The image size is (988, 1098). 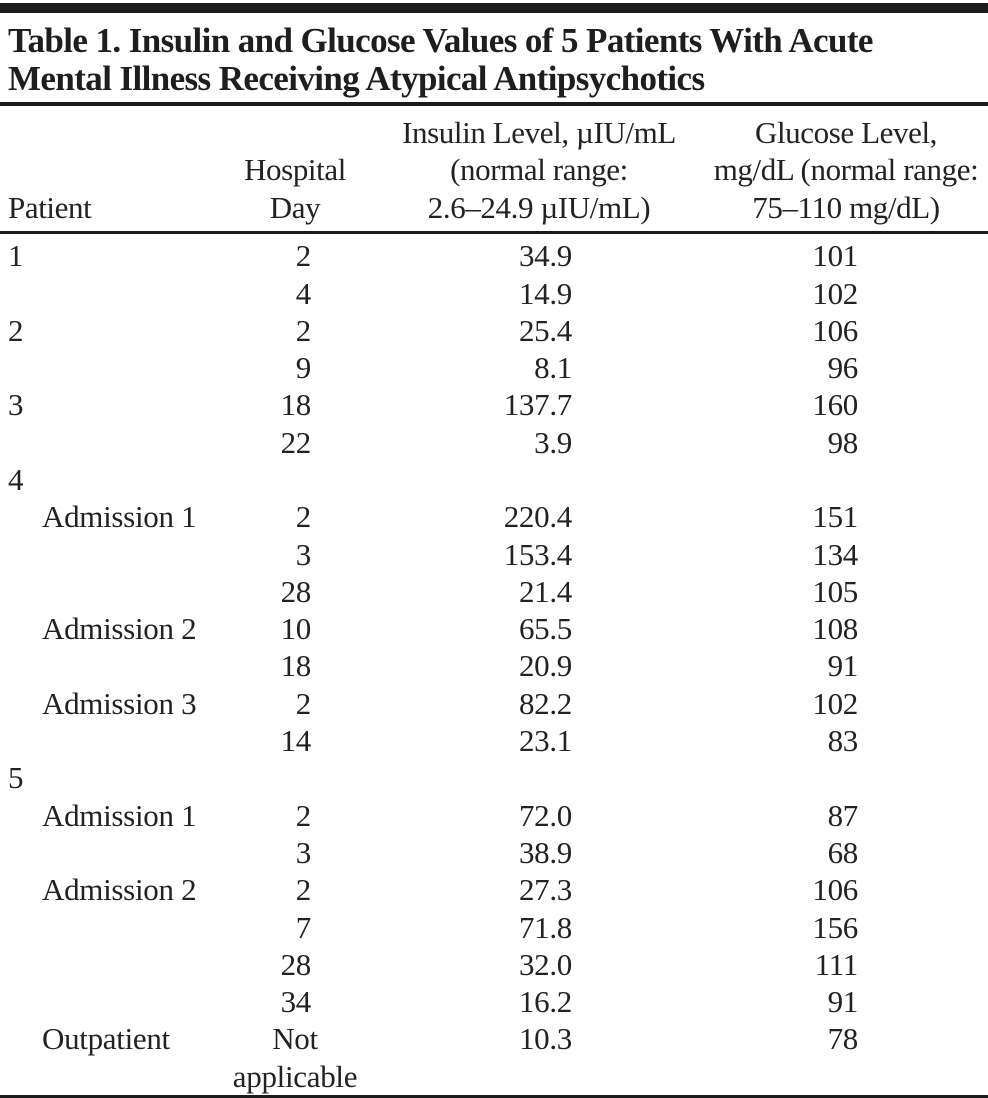 What do you see at coordinates (494, 1001) in the screenshot?
I see `table-row: 34 16.2 91` at bounding box center [494, 1001].